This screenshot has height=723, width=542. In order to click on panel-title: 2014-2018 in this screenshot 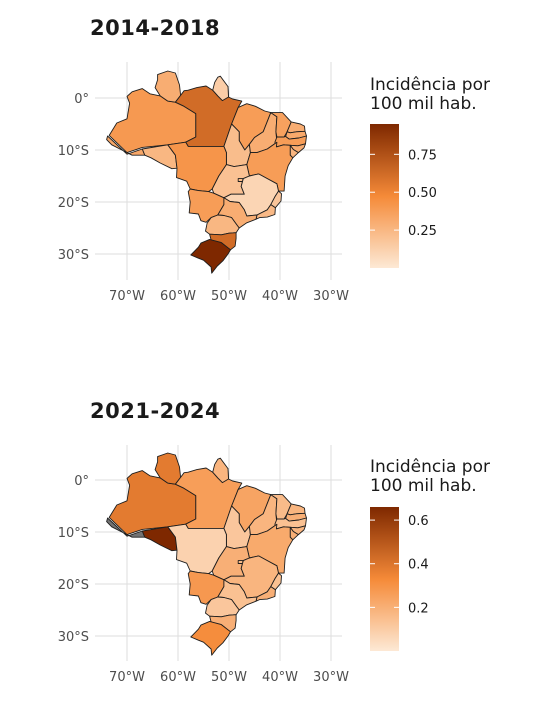, I will do `click(155, 28)`.